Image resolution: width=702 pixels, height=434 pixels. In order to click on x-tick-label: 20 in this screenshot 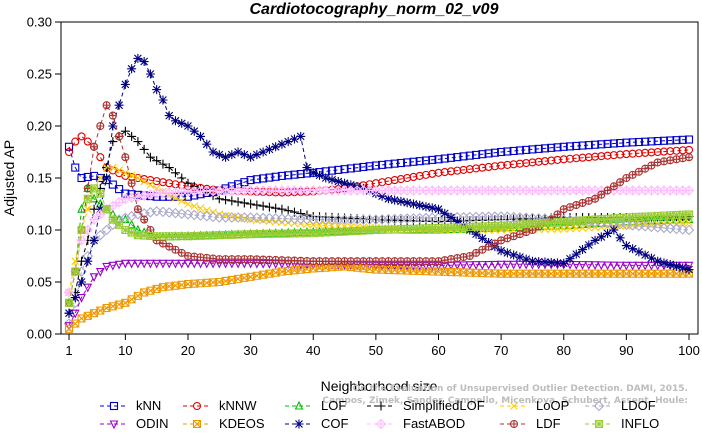, I will do `click(188, 350)`.